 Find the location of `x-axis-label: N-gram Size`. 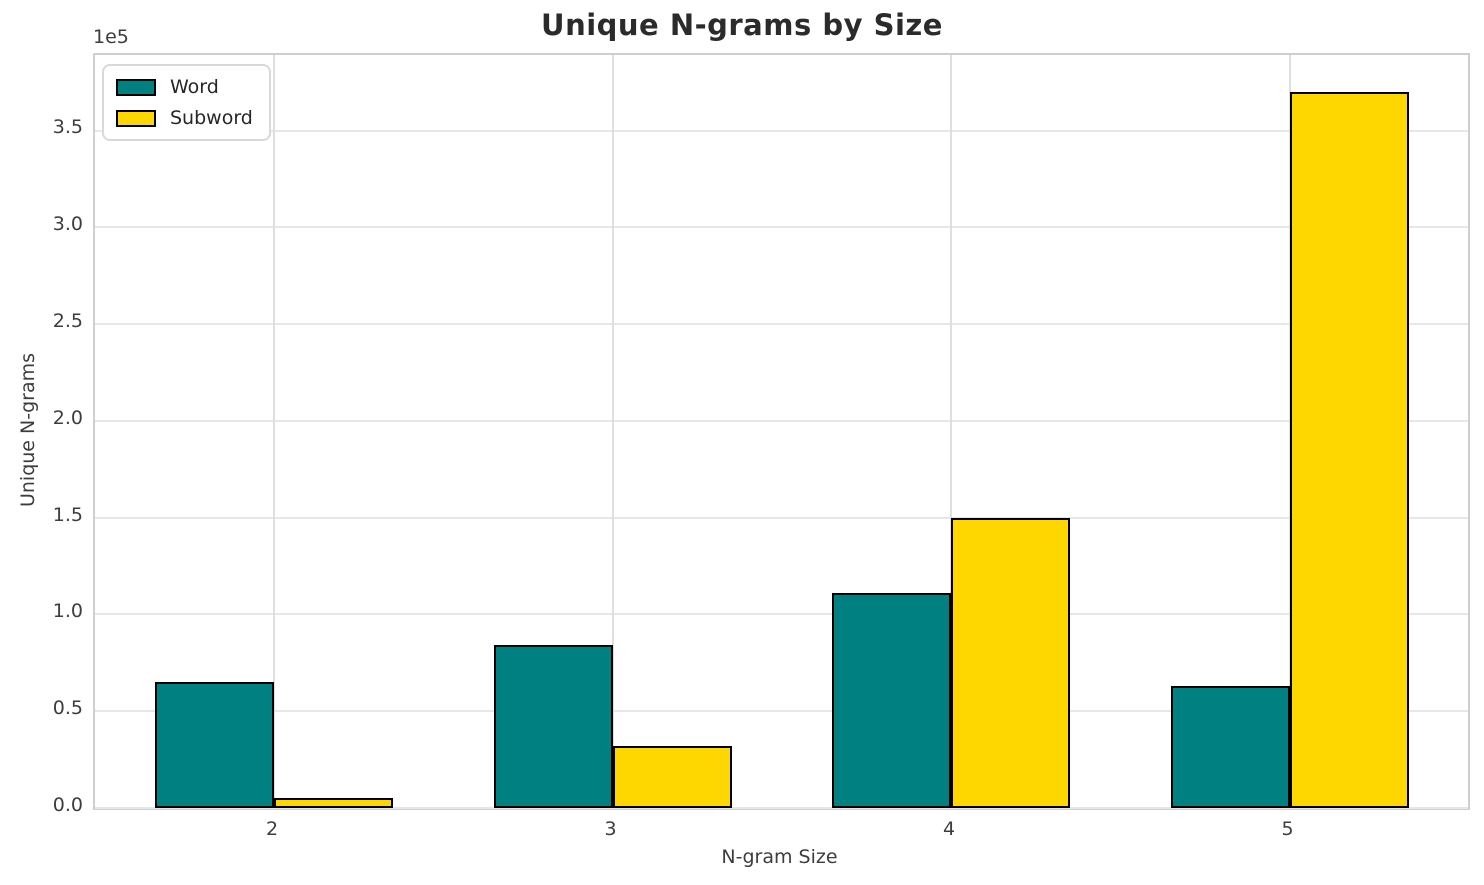

x-axis-label: N-gram Size is located at coordinates (779, 857).